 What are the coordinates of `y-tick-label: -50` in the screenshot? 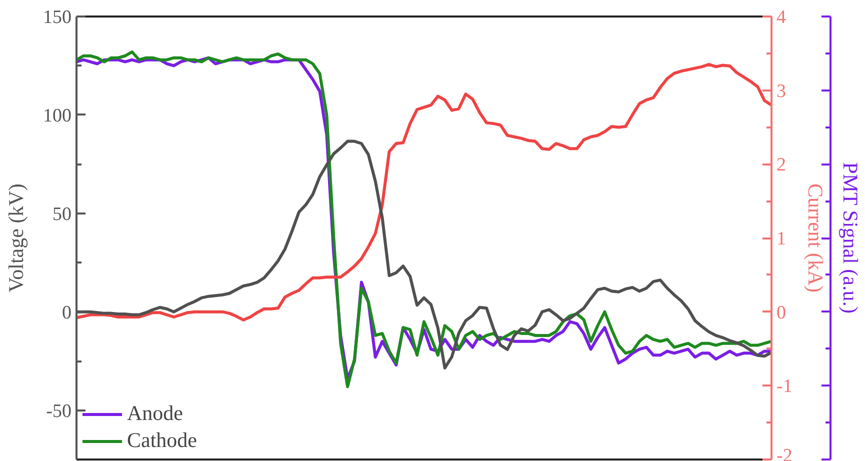 It's located at (59, 411).